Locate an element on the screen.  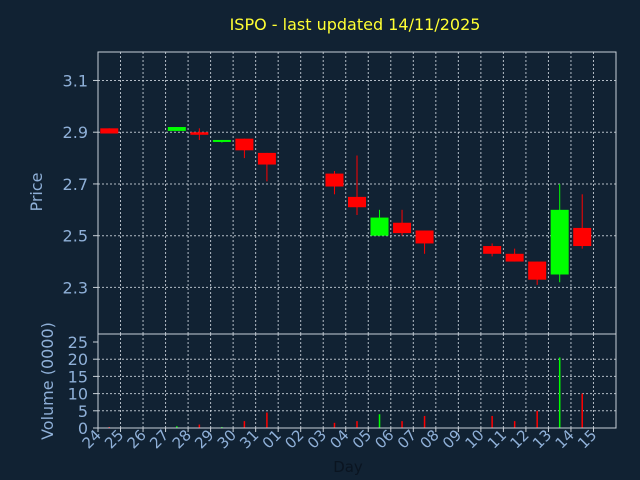
chart-title: ISPO - last updated 14/11/2025 is located at coordinates (355, 24).